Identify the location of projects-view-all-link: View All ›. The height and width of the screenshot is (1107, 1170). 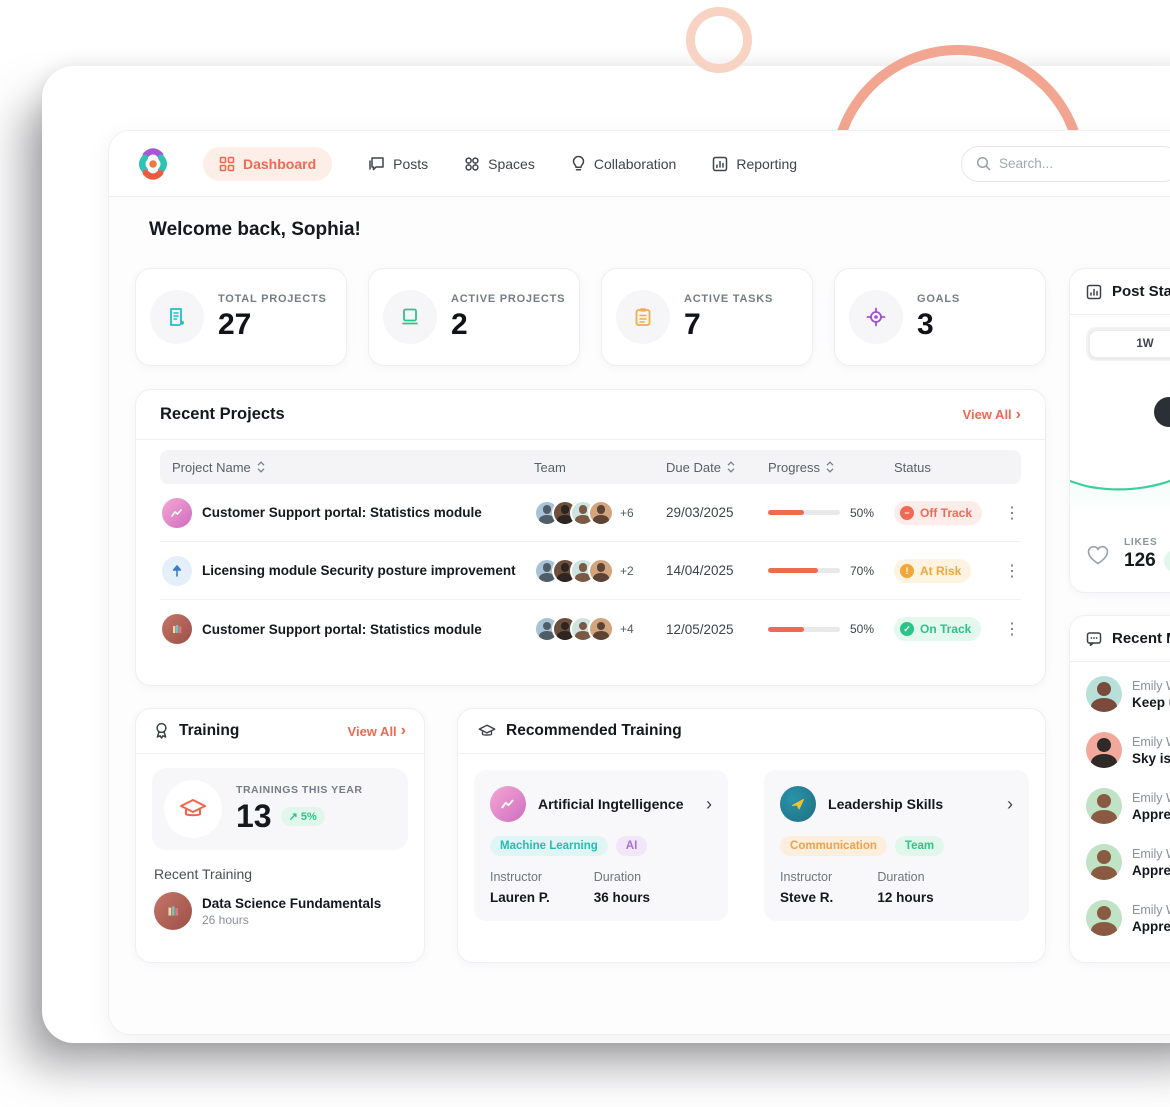
(991, 414).